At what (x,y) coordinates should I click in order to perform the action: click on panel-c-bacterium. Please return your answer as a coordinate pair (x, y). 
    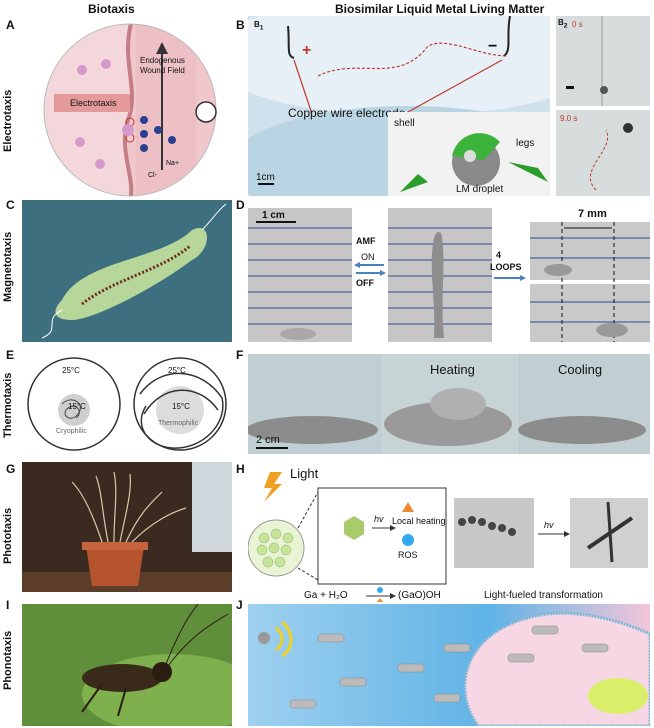
    Looking at the image, I should click on (127, 271).